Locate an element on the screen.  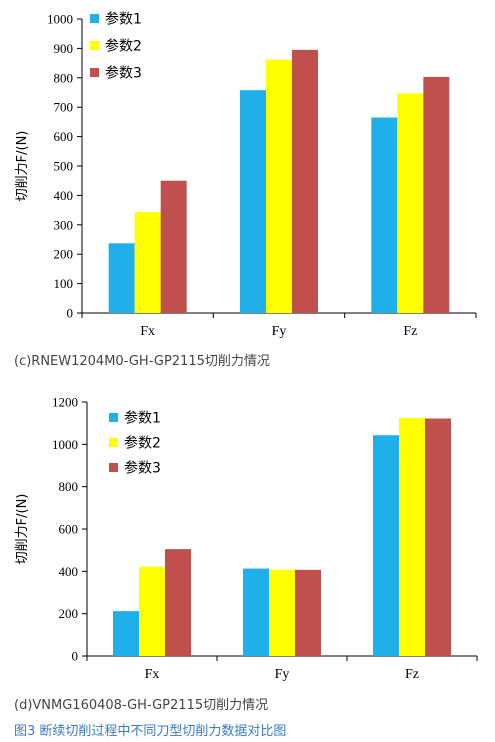
y-tick-label: 300 is located at coordinates (64, 224).